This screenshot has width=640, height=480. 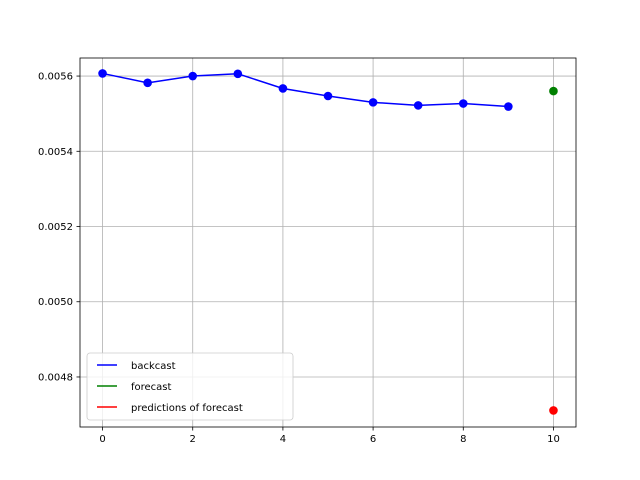 I want to click on x-tick-label: 0, so click(x=102, y=439).